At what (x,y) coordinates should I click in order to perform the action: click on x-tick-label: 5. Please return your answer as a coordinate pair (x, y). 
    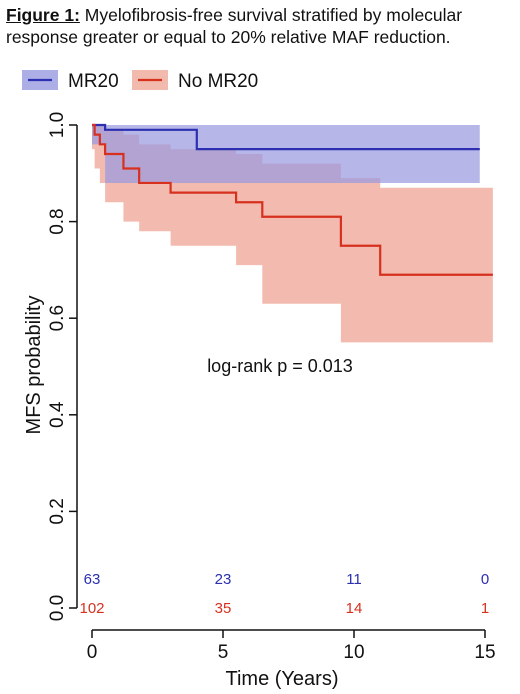
    Looking at the image, I should click on (223, 652).